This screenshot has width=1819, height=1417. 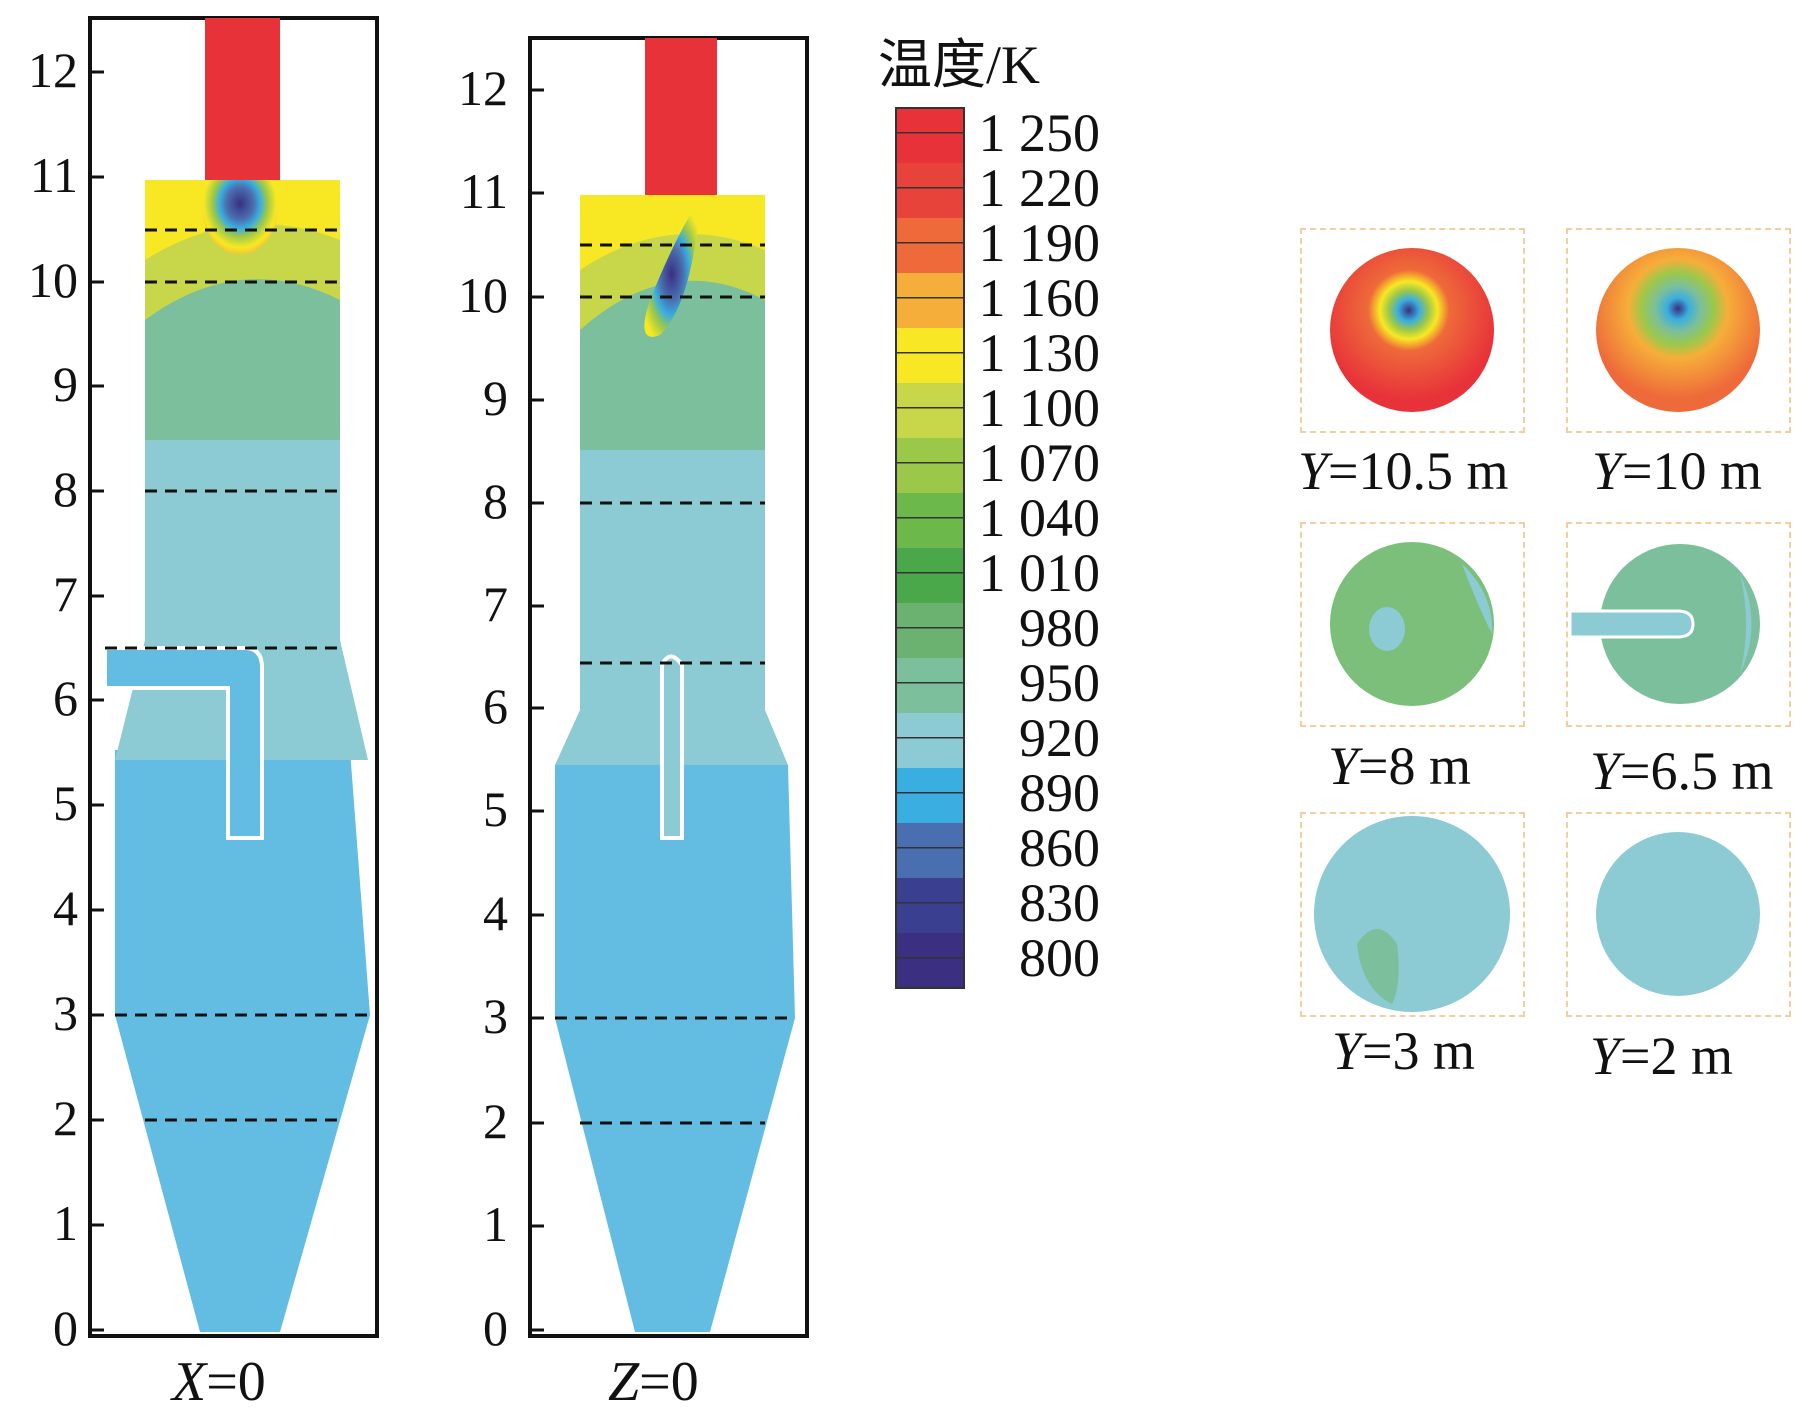 What do you see at coordinates (959, 65) in the screenshot?
I see `legend-title: 温度/K` at bounding box center [959, 65].